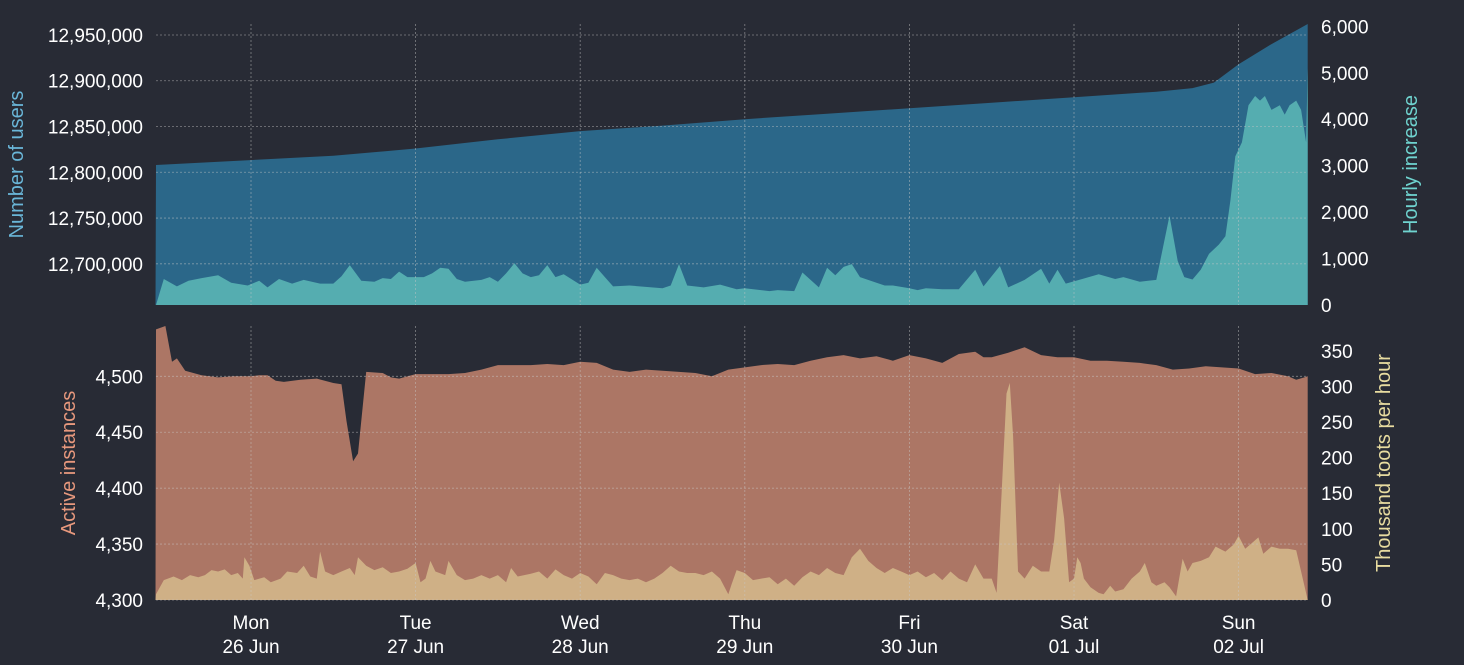  What do you see at coordinates (1326, 601) in the screenshot?
I see `instances-right-tick-label: 0` at bounding box center [1326, 601].